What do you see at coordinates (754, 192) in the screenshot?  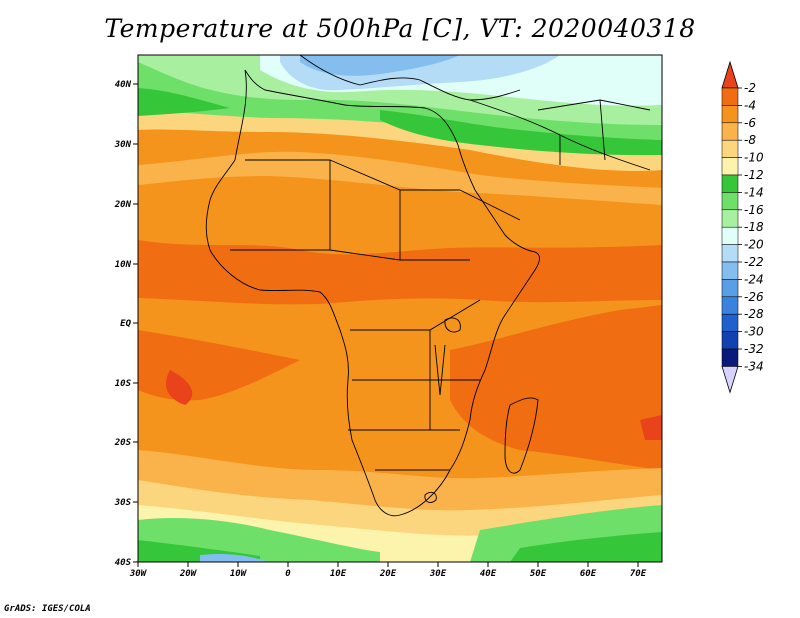 I see `colorbar-label: -14` at bounding box center [754, 192].